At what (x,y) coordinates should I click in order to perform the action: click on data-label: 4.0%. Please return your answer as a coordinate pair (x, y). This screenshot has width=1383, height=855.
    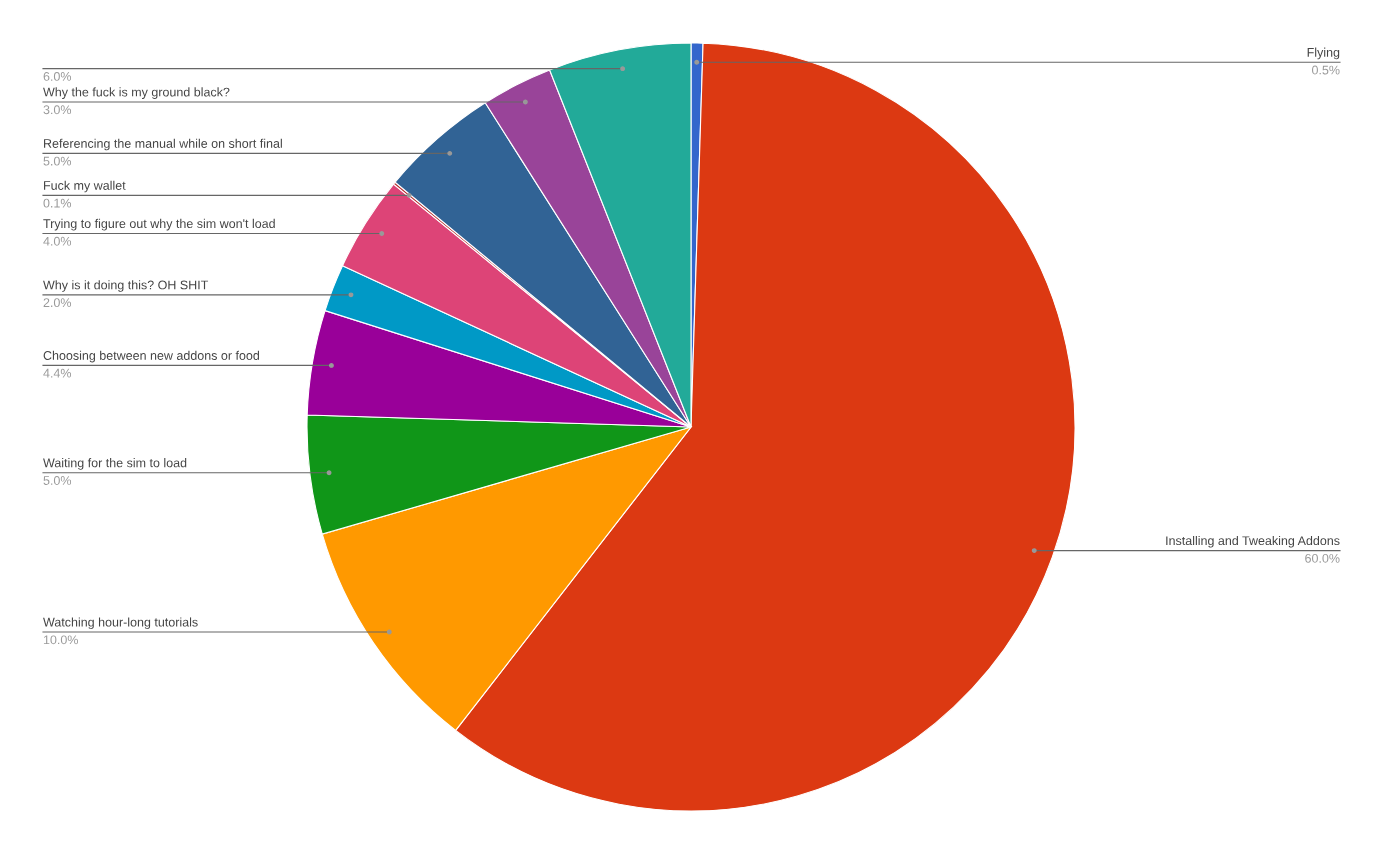
    Looking at the image, I should click on (57, 241).